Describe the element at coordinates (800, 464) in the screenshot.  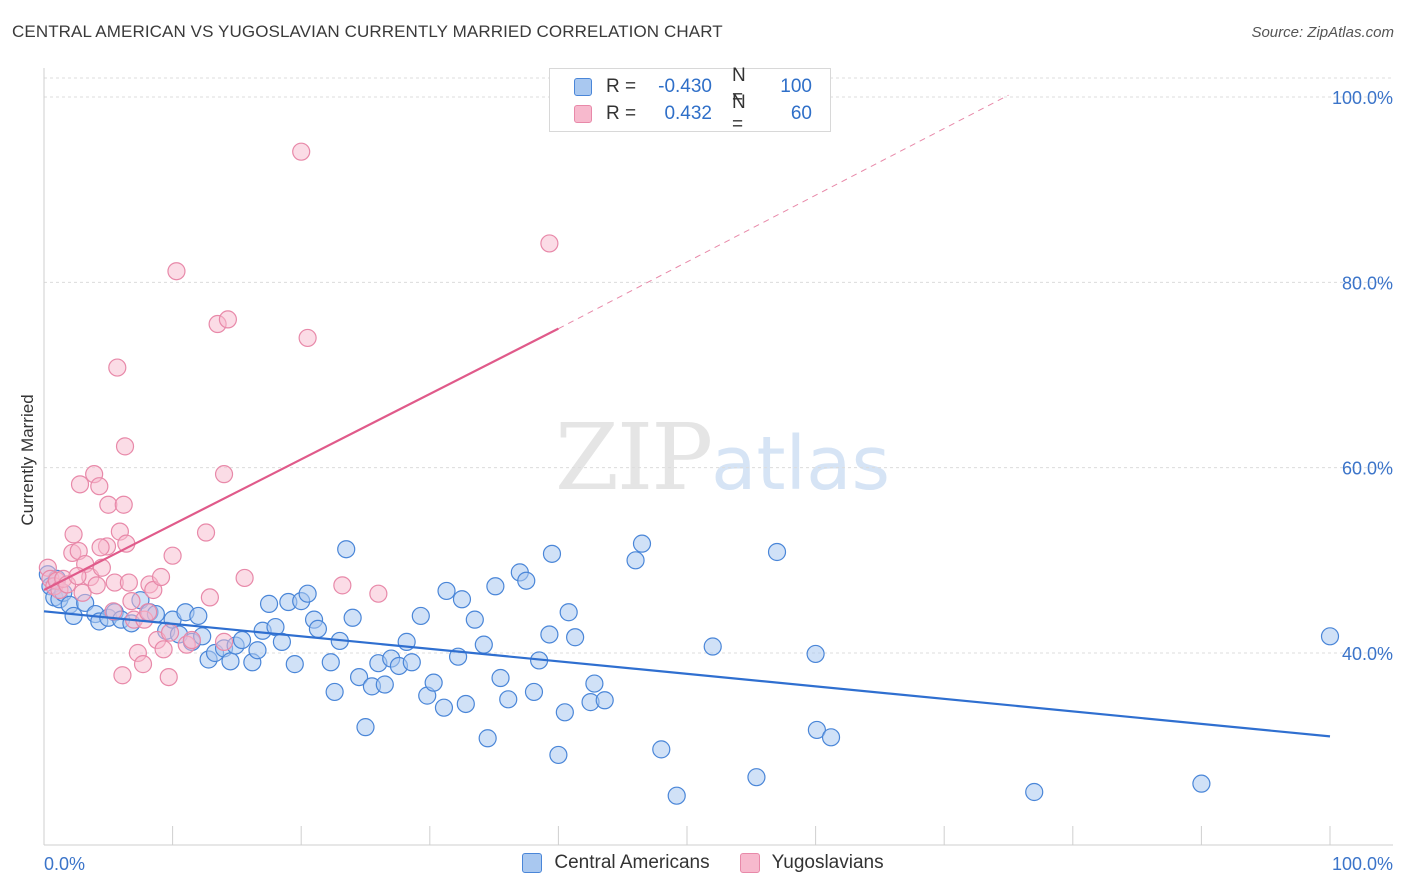
I see `watermark-atlas: atlas` at that location.